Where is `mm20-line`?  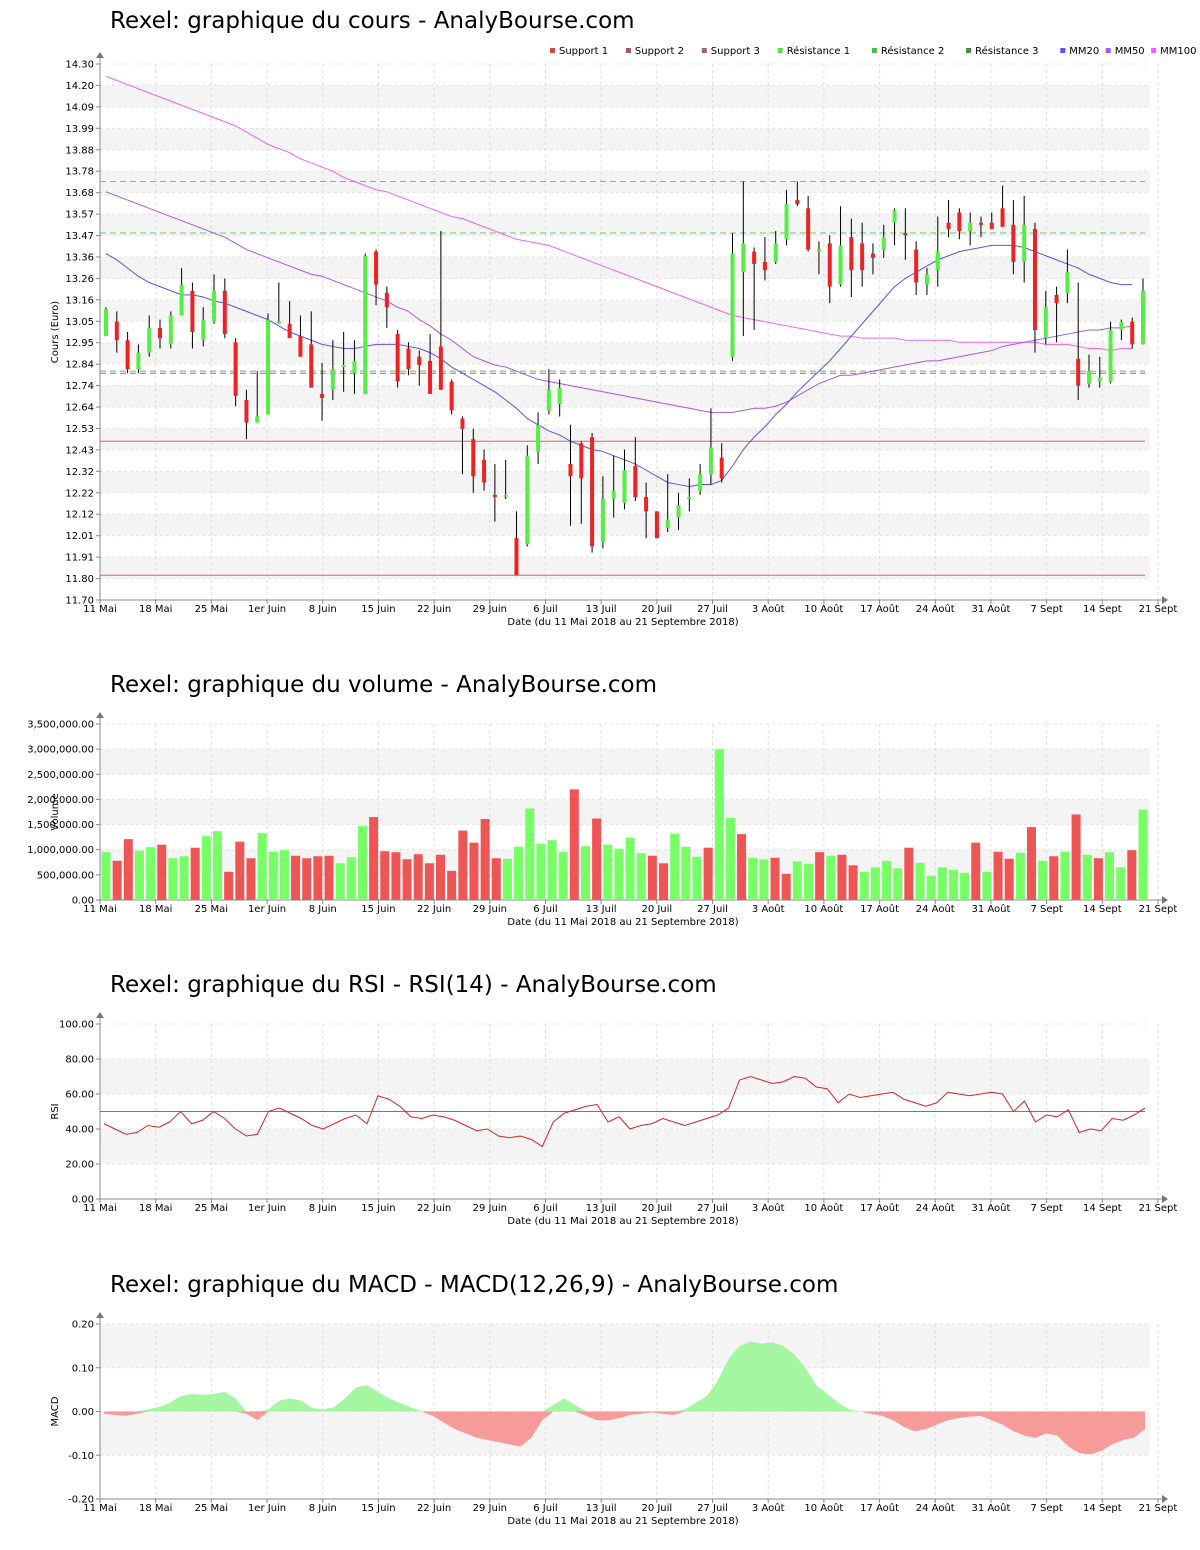 mm20-line is located at coordinates (619, 366).